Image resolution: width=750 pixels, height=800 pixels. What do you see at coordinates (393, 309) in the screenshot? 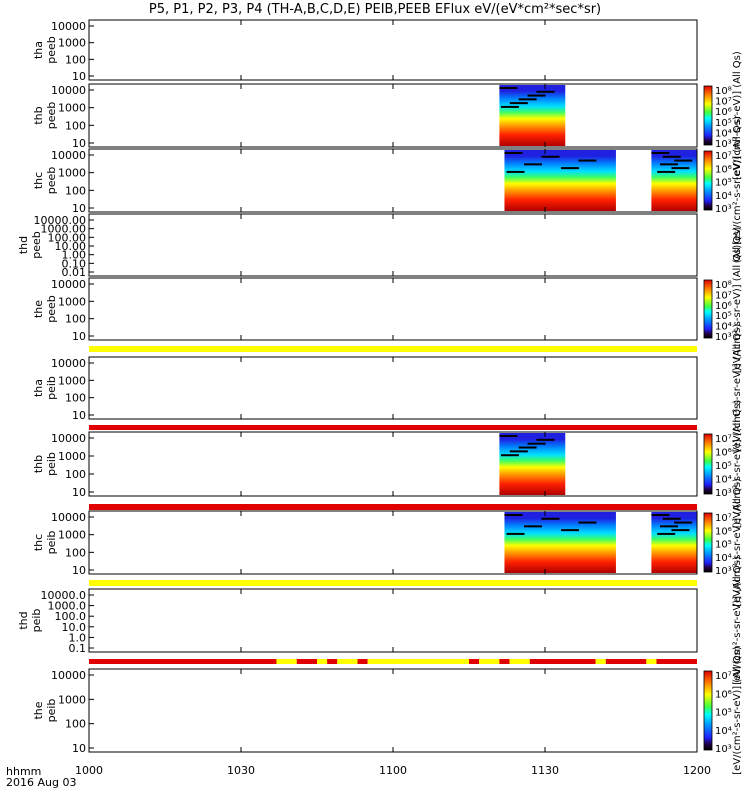
I see `panel-background-the-peeb` at bounding box center [393, 309].